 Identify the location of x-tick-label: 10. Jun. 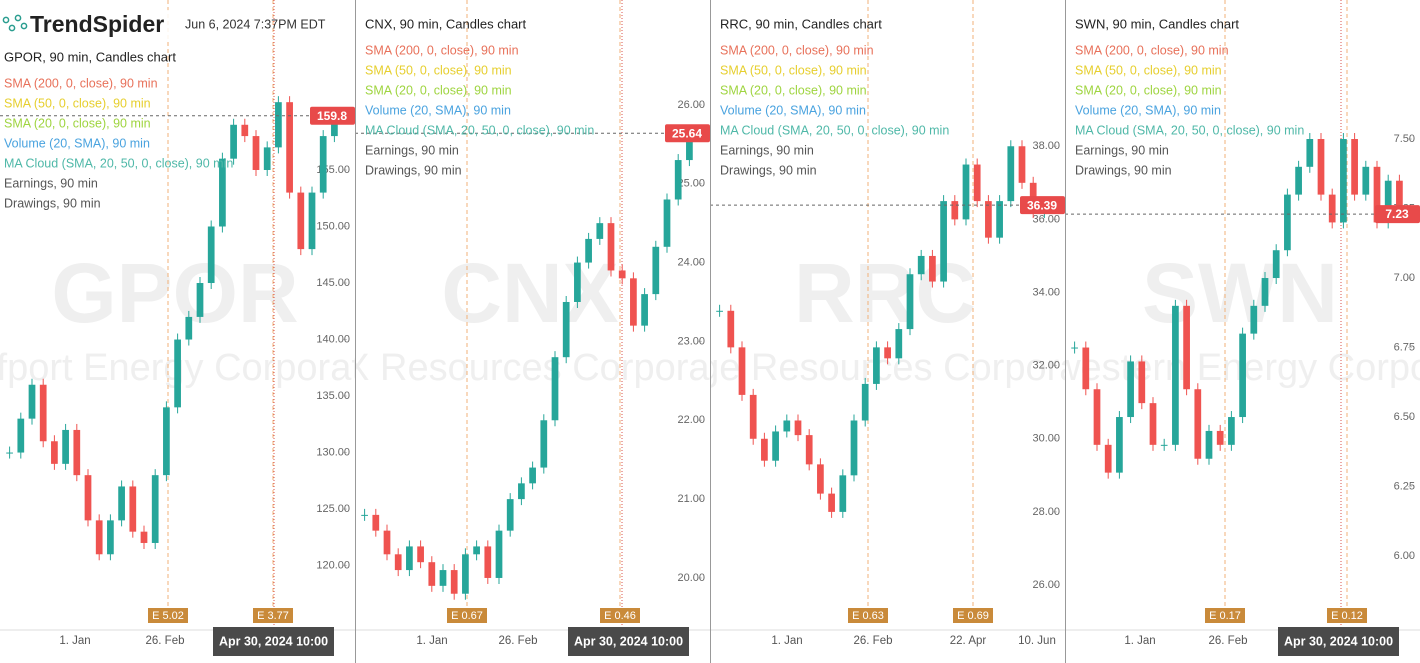
(1037, 641).